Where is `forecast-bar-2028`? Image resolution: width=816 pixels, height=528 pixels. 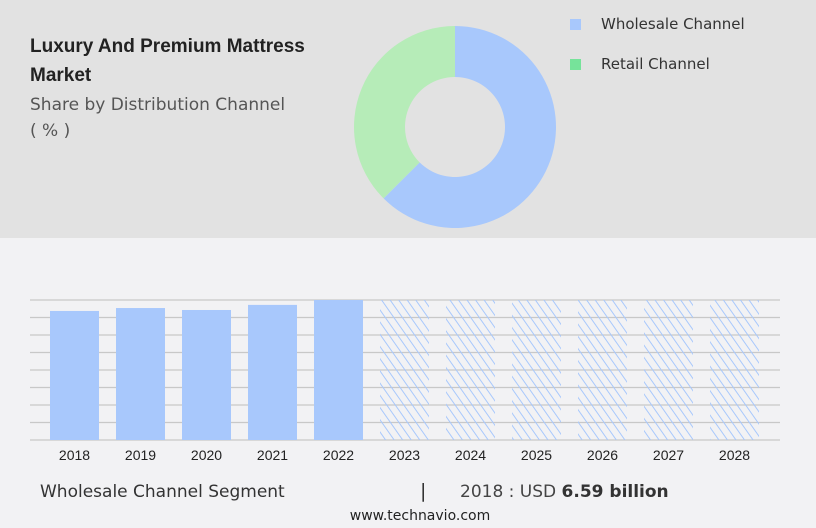 forecast-bar-2028 is located at coordinates (734, 370).